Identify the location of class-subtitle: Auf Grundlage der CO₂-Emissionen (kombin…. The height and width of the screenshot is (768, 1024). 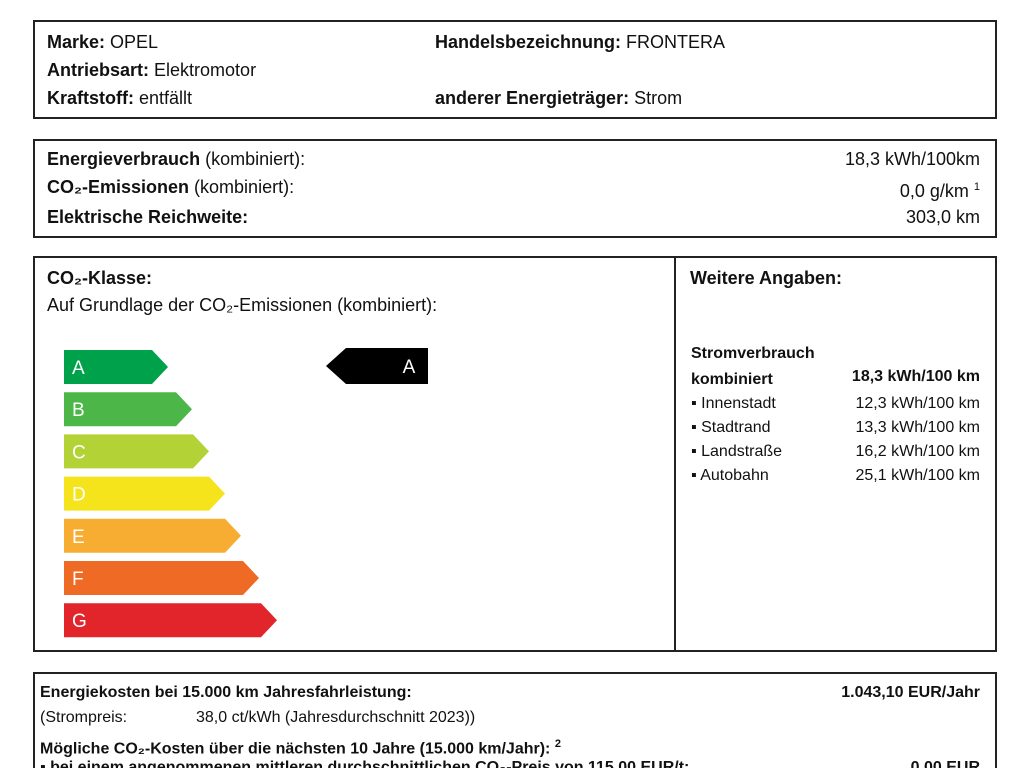
(242, 305).